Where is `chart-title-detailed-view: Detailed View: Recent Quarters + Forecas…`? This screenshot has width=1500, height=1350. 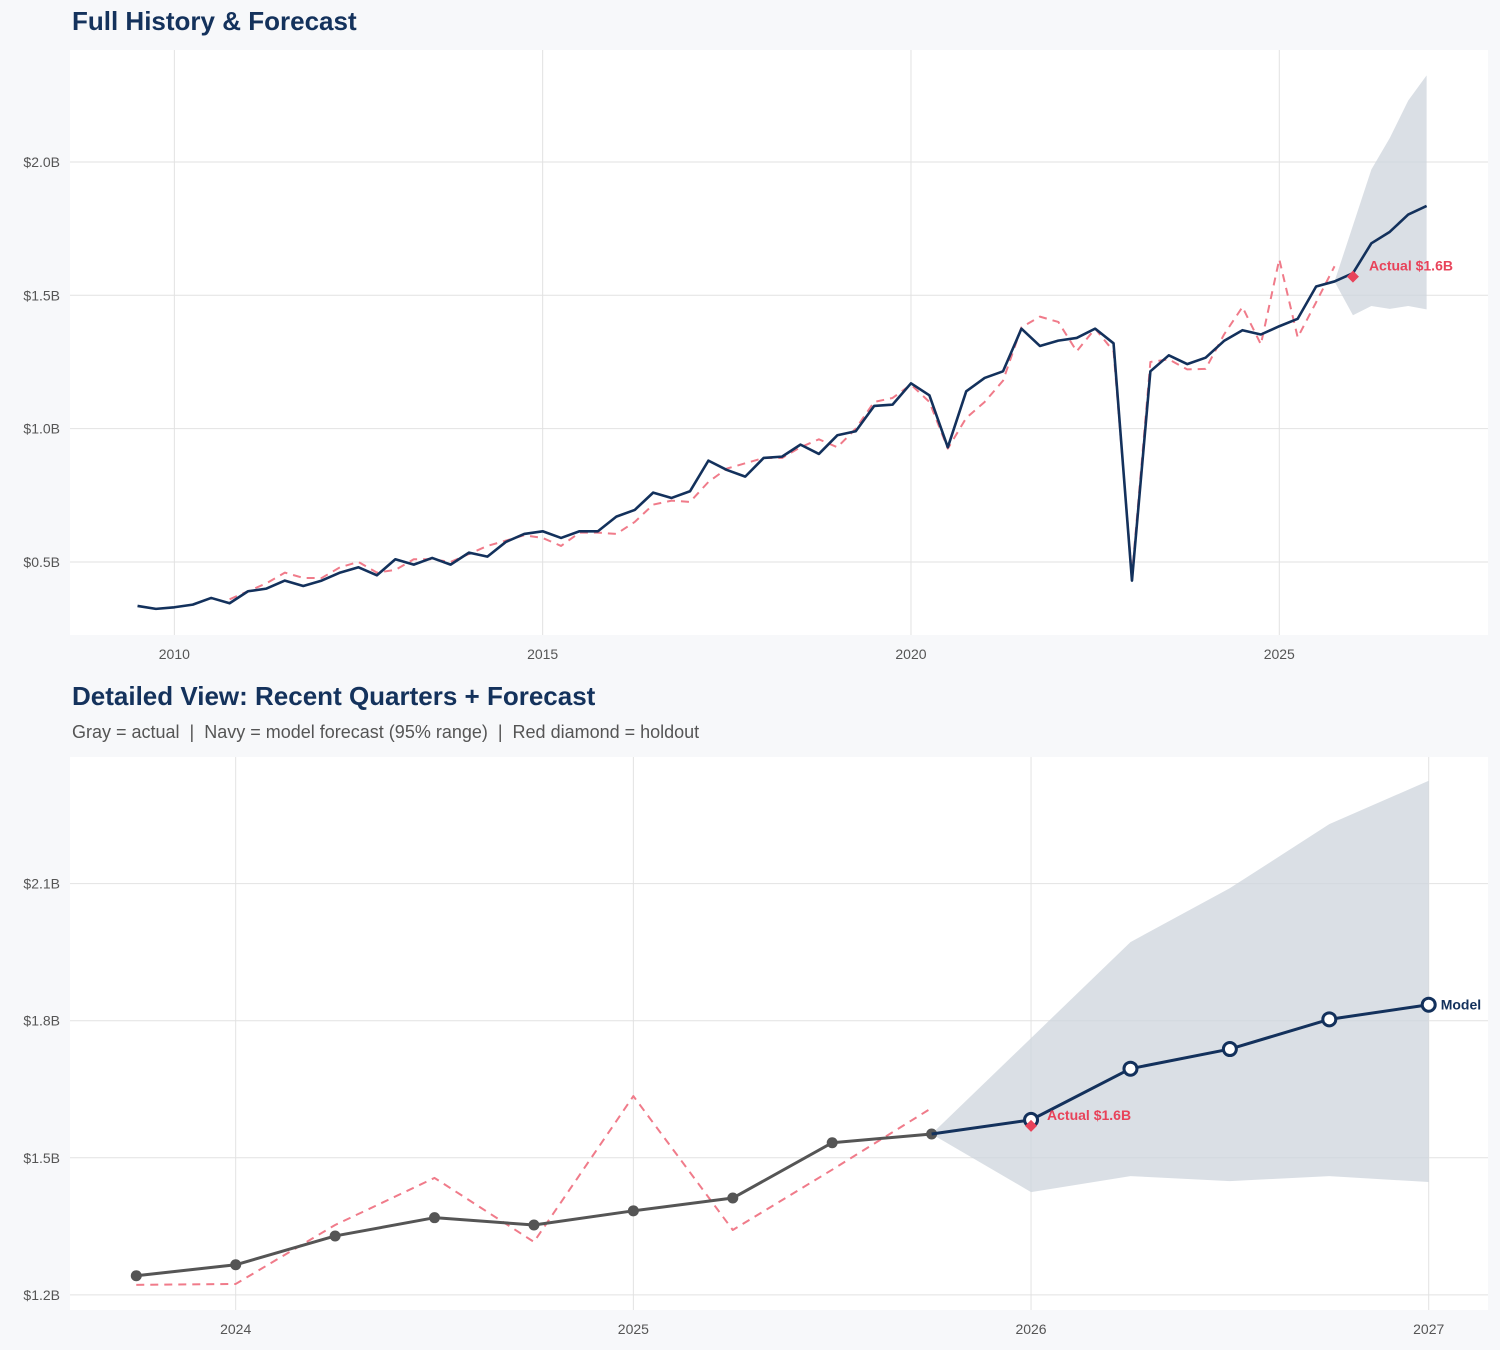 chart-title-detailed-view: Detailed View: Recent Quarters + Forecas… is located at coordinates (334, 696).